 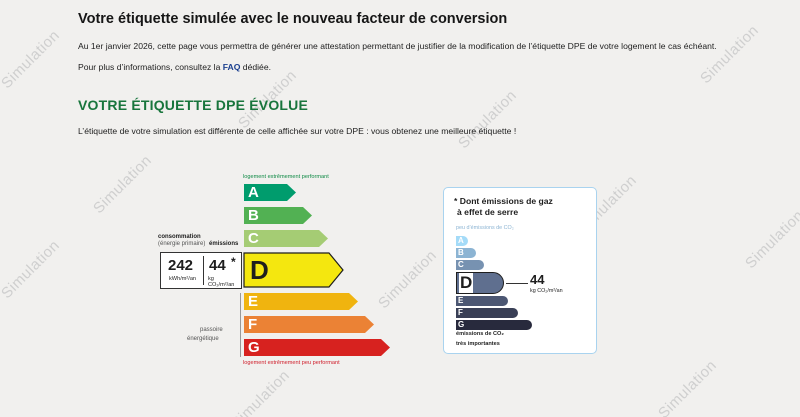 I want to click on passoire-label-line2: énergétique, so click(x=203, y=339).